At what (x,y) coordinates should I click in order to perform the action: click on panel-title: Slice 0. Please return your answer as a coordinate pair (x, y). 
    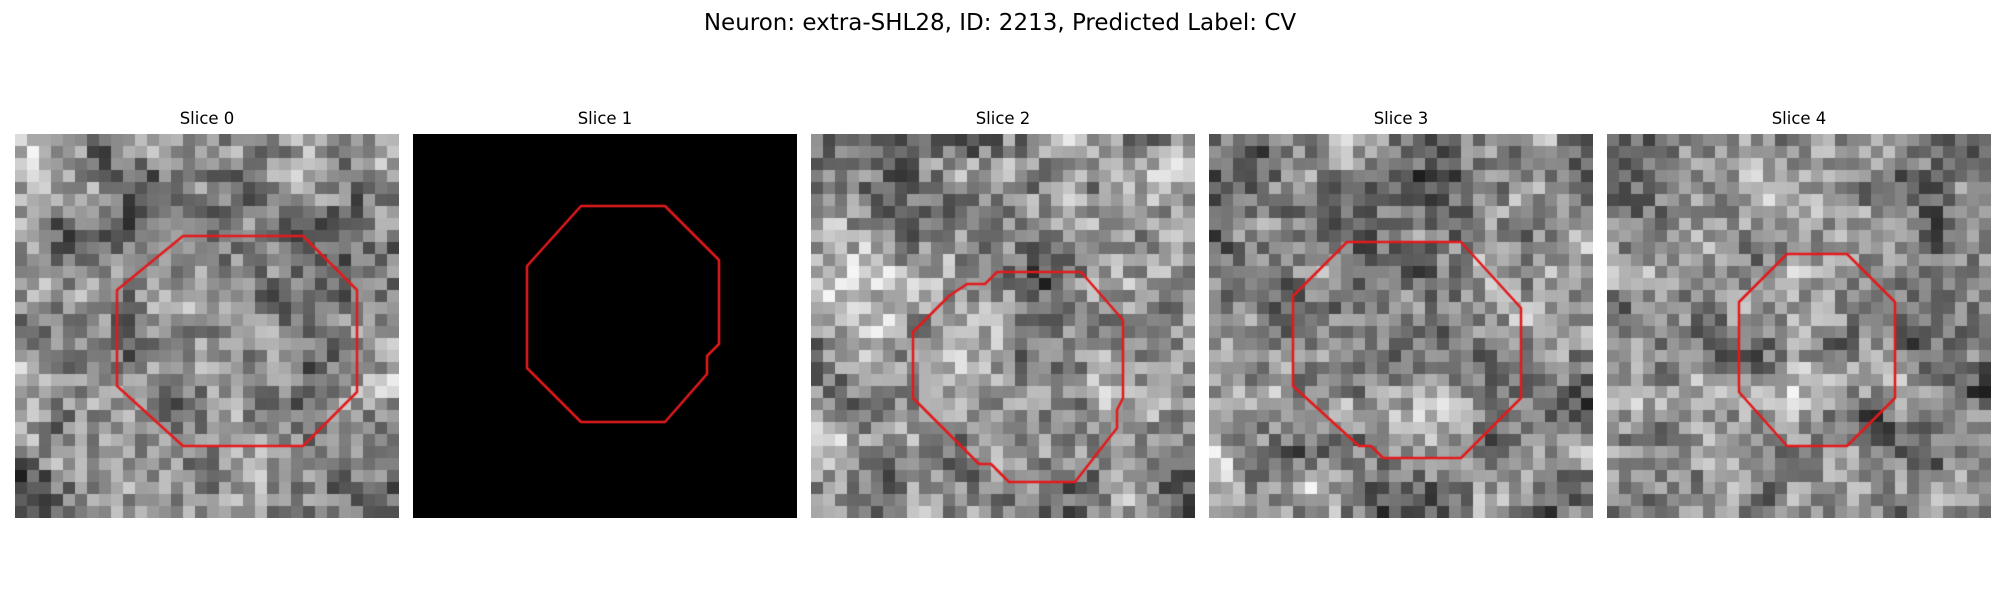
    Looking at the image, I should click on (207, 118).